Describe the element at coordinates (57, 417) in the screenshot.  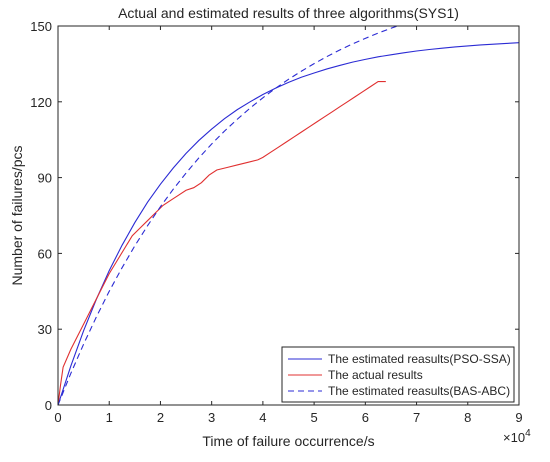
I see `x-tick-label: 0` at that location.